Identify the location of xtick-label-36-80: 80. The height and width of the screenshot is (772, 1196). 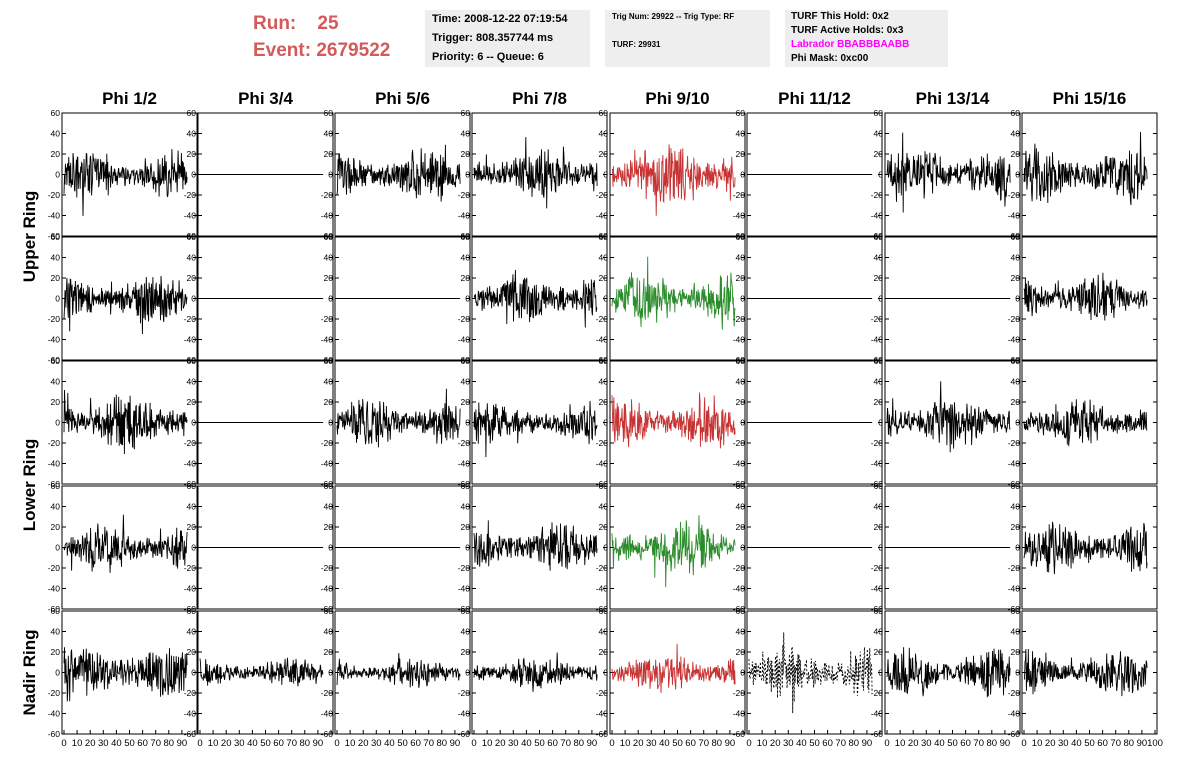
(717, 743).